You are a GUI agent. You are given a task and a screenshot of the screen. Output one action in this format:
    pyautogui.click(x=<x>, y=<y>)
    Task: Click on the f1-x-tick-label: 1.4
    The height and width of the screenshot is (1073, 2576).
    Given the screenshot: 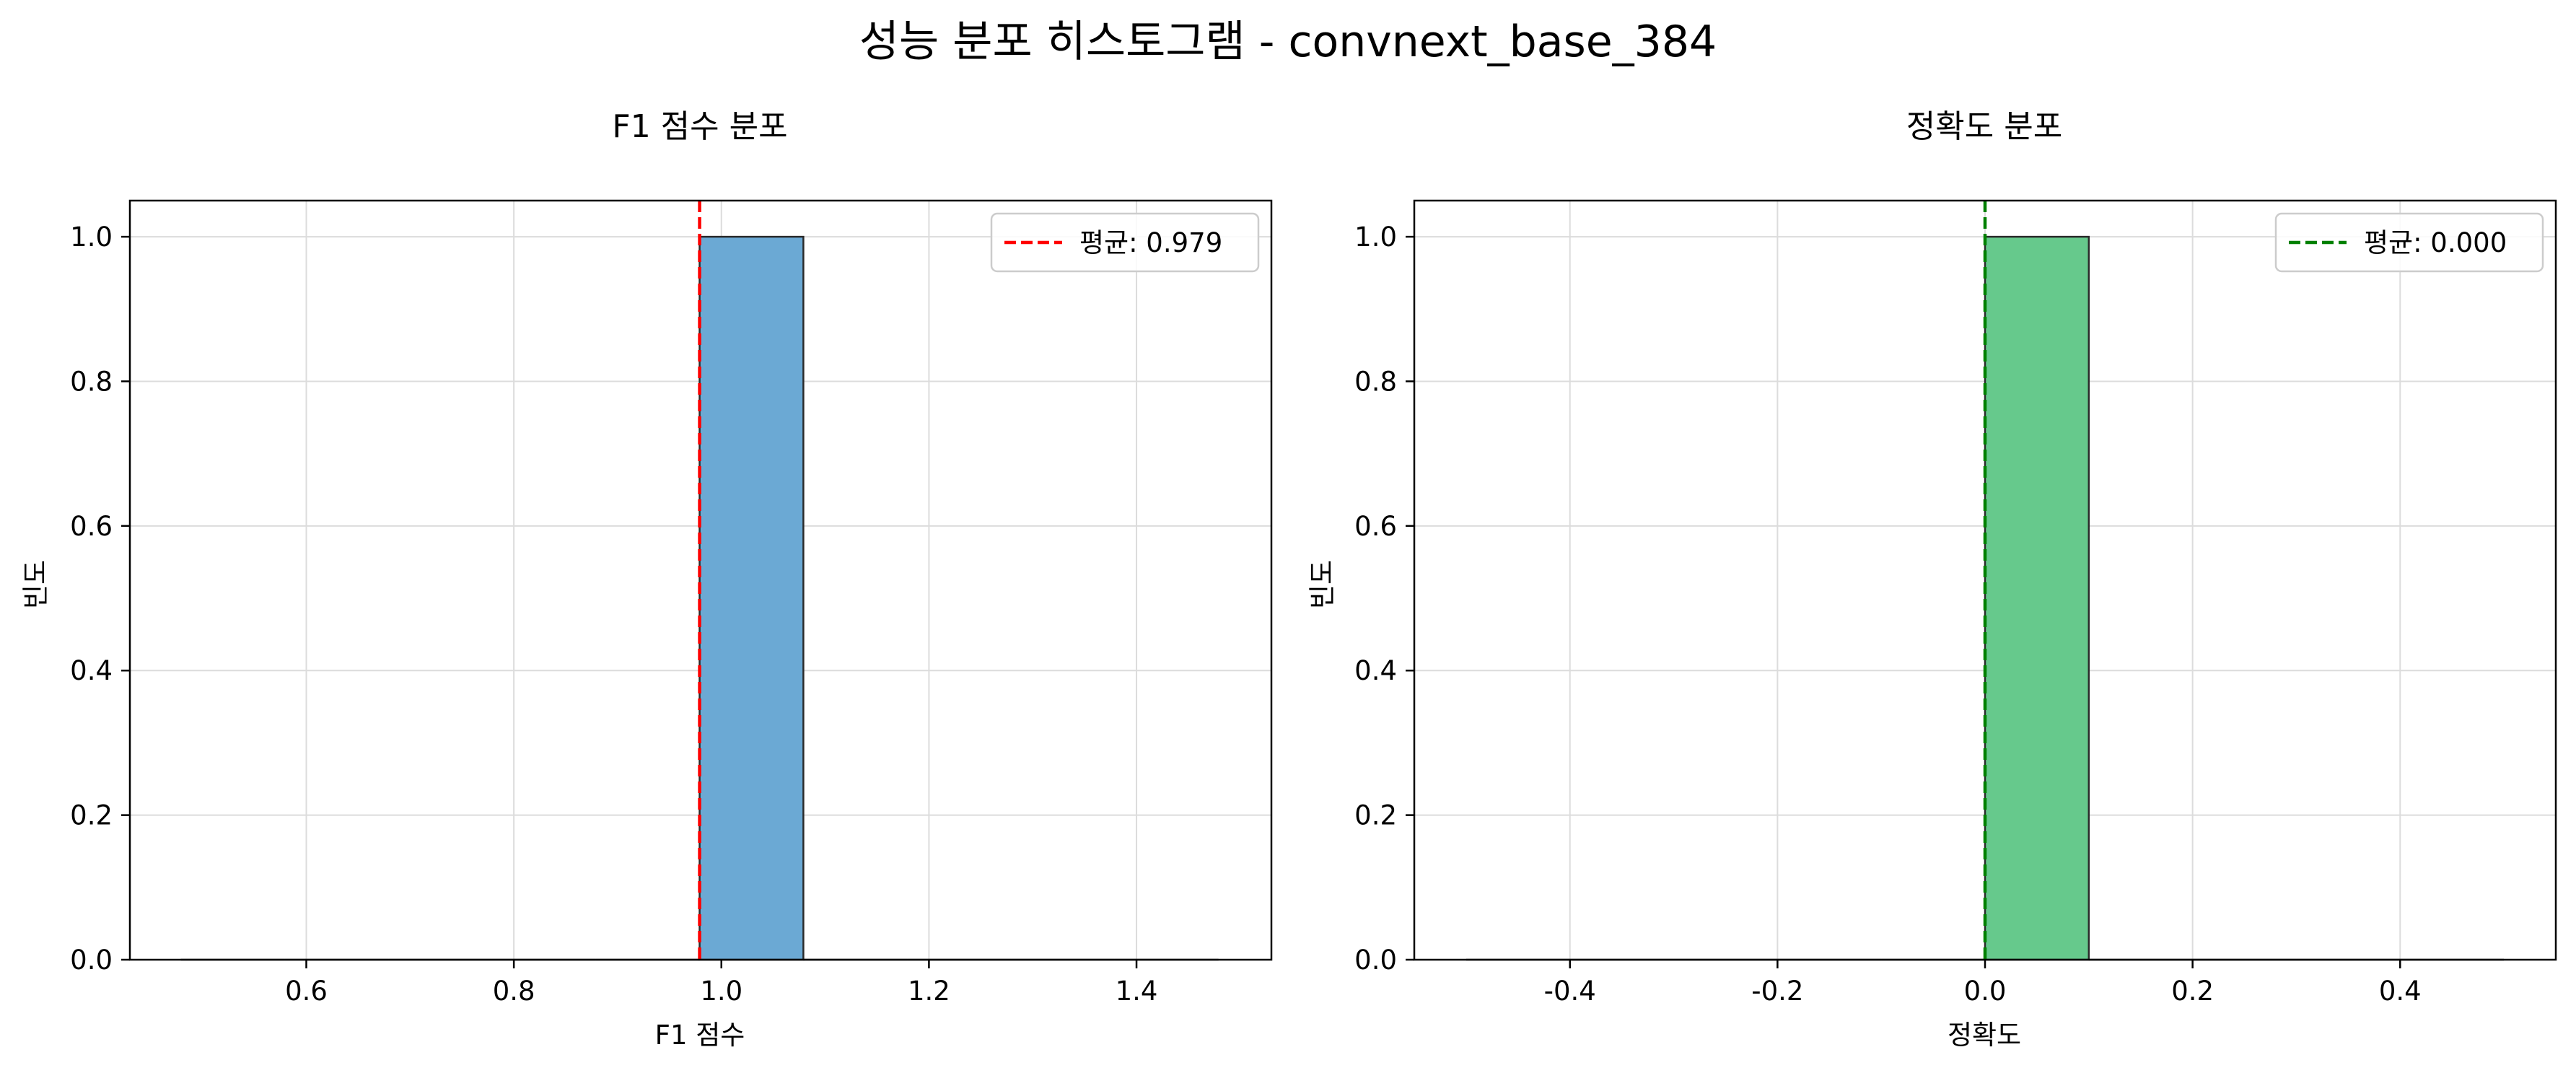 What is the action you would take?
    pyautogui.click(x=1137, y=991)
    